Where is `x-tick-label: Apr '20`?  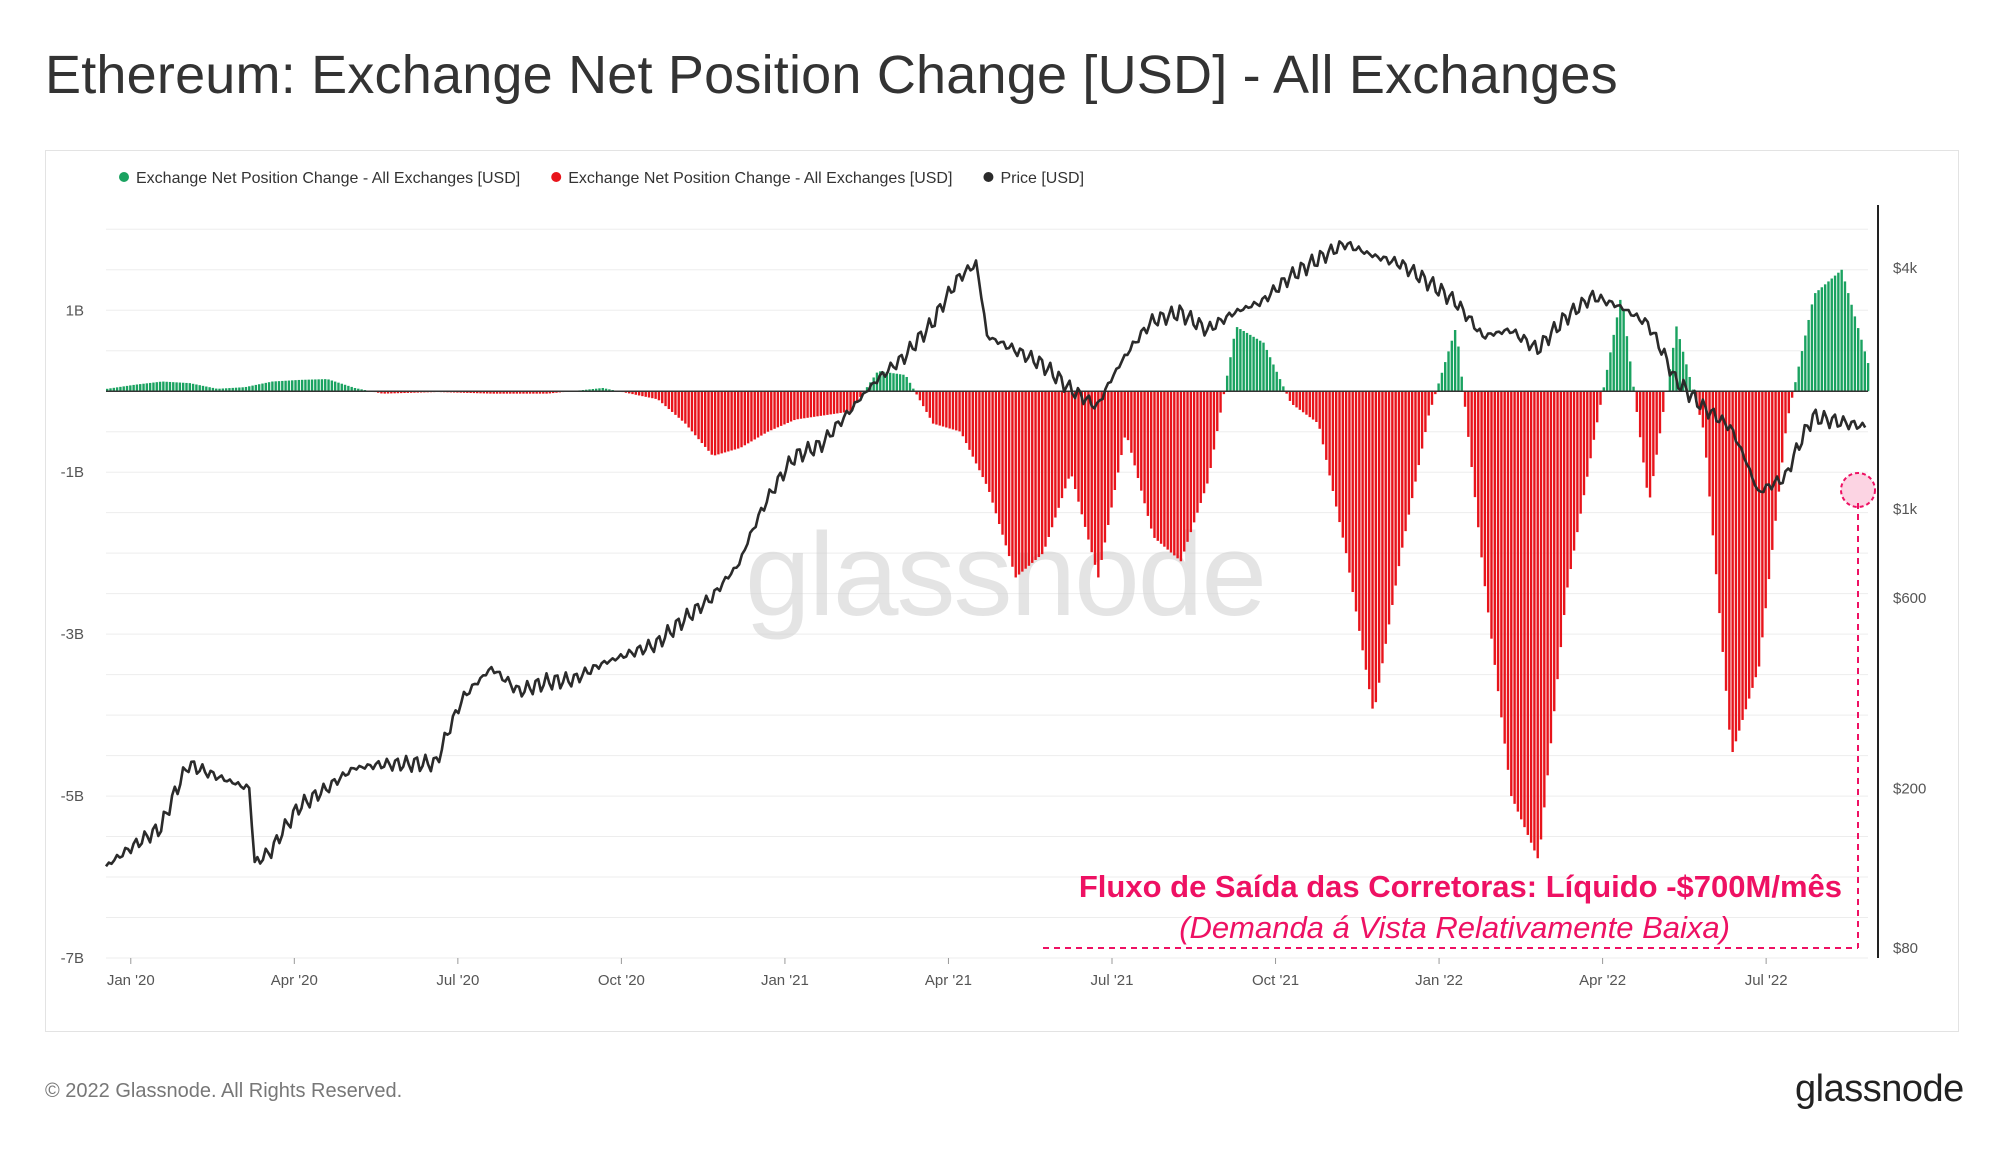 x-tick-label: Apr '20 is located at coordinates (294, 980).